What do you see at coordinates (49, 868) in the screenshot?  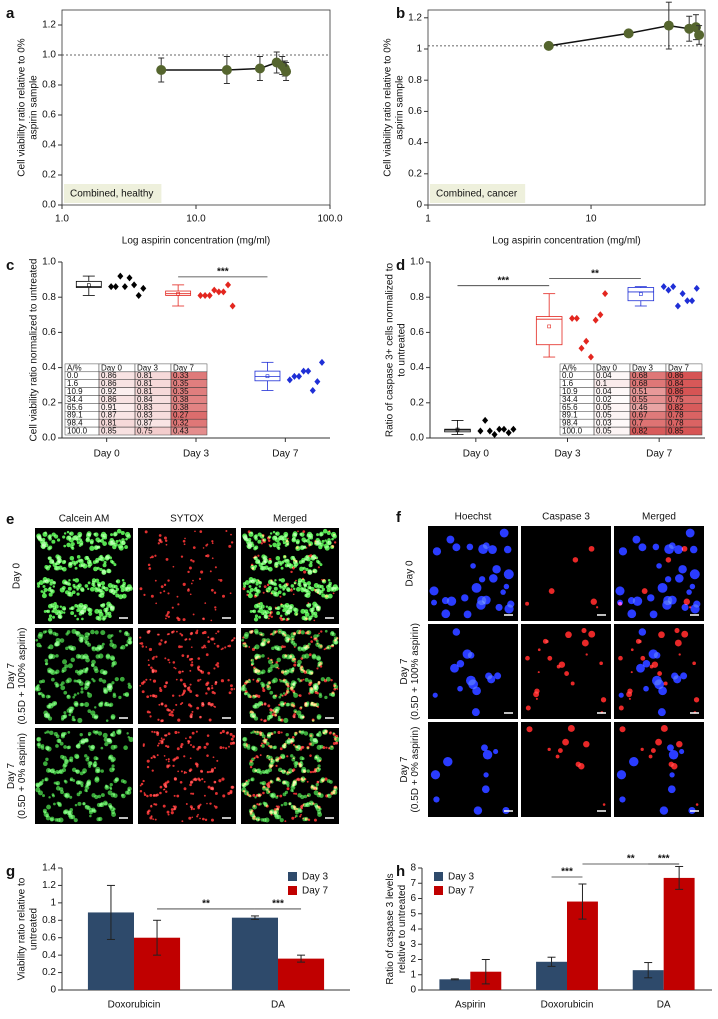 I see `y-tick-label: 1.4` at bounding box center [49, 868].